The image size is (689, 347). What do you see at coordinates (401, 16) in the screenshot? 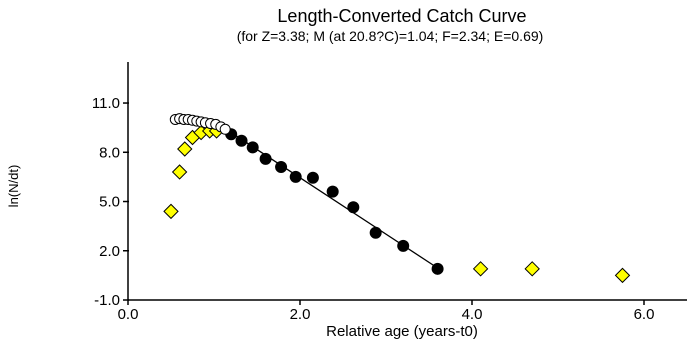
I see `chart-title: Length-Converted Catch Curve` at bounding box center [401, 16].